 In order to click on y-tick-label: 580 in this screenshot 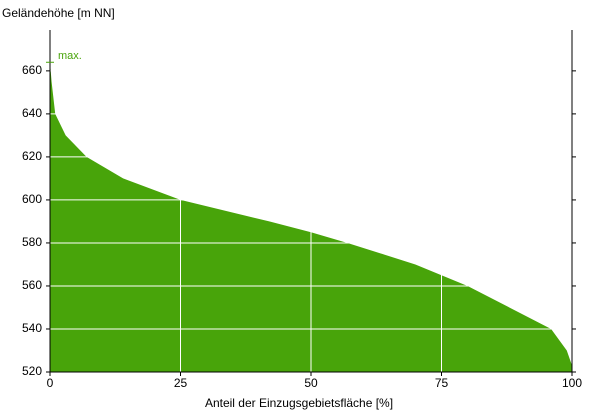, I will do `click(32, 242)`.